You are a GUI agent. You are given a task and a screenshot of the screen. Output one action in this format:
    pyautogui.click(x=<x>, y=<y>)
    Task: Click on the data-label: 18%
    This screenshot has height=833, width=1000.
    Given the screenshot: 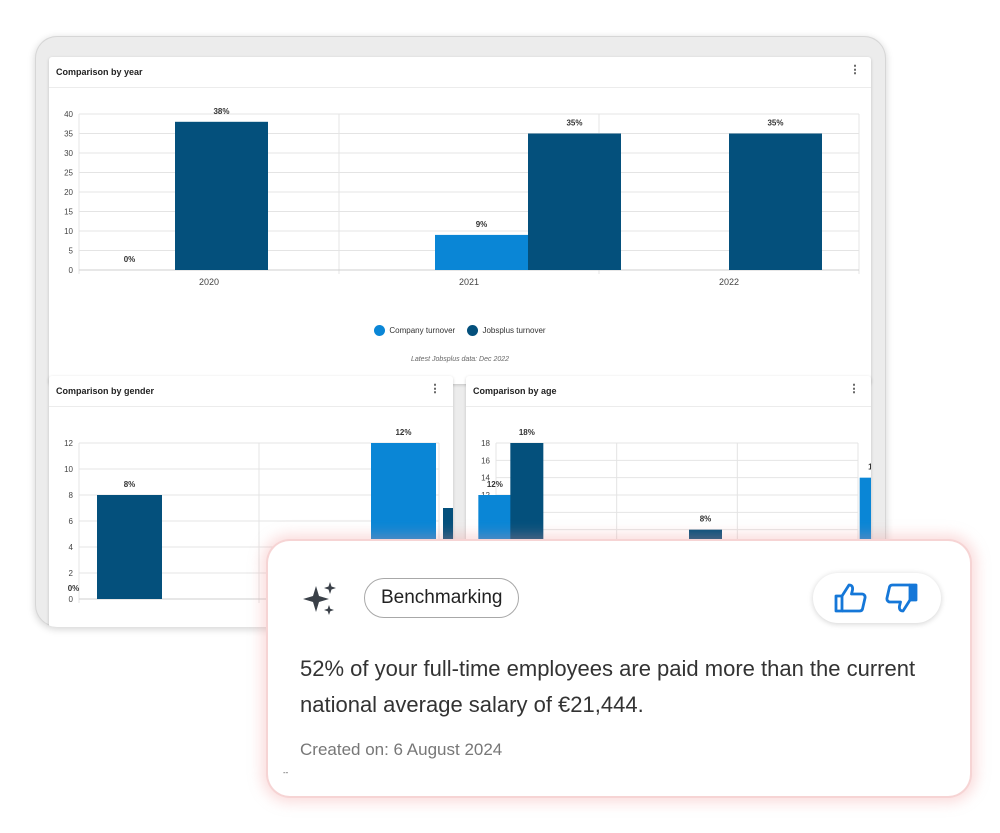 What is the action you would take?
    pyautogui.click(x=527, y=432)
    